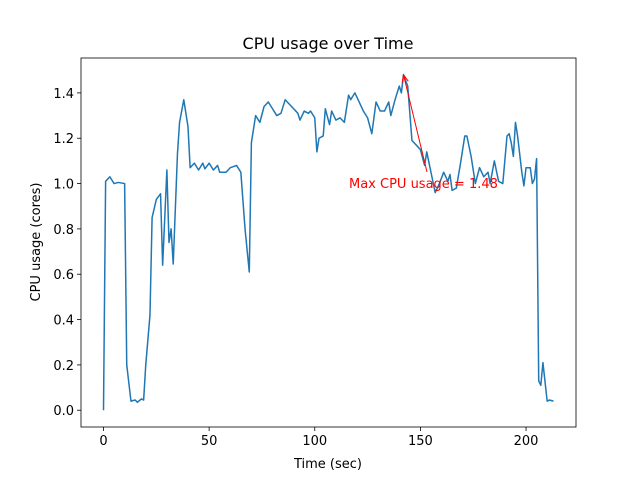  I want to click on x-tick-label: 50, so click(209, 441).